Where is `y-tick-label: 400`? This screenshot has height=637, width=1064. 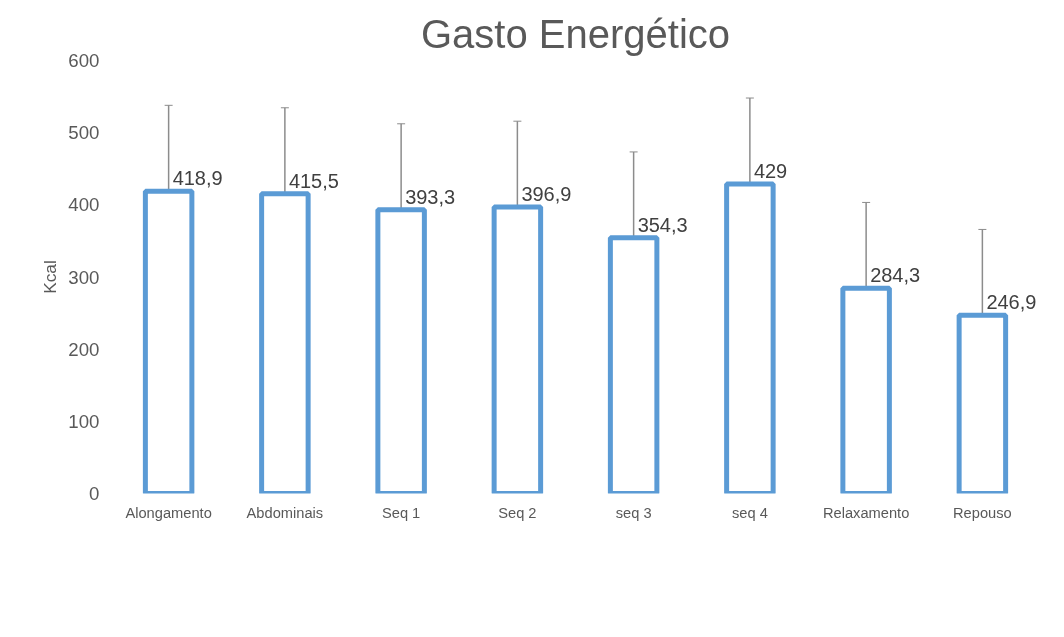 y-tick-label: 400 is located at coordinates (84, 205).